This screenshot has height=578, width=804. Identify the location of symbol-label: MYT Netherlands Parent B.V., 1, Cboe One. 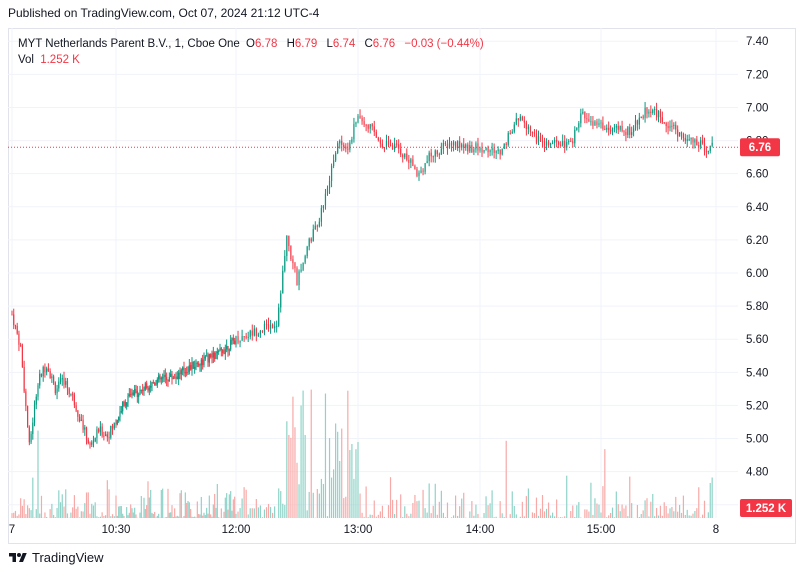
(129, 44).